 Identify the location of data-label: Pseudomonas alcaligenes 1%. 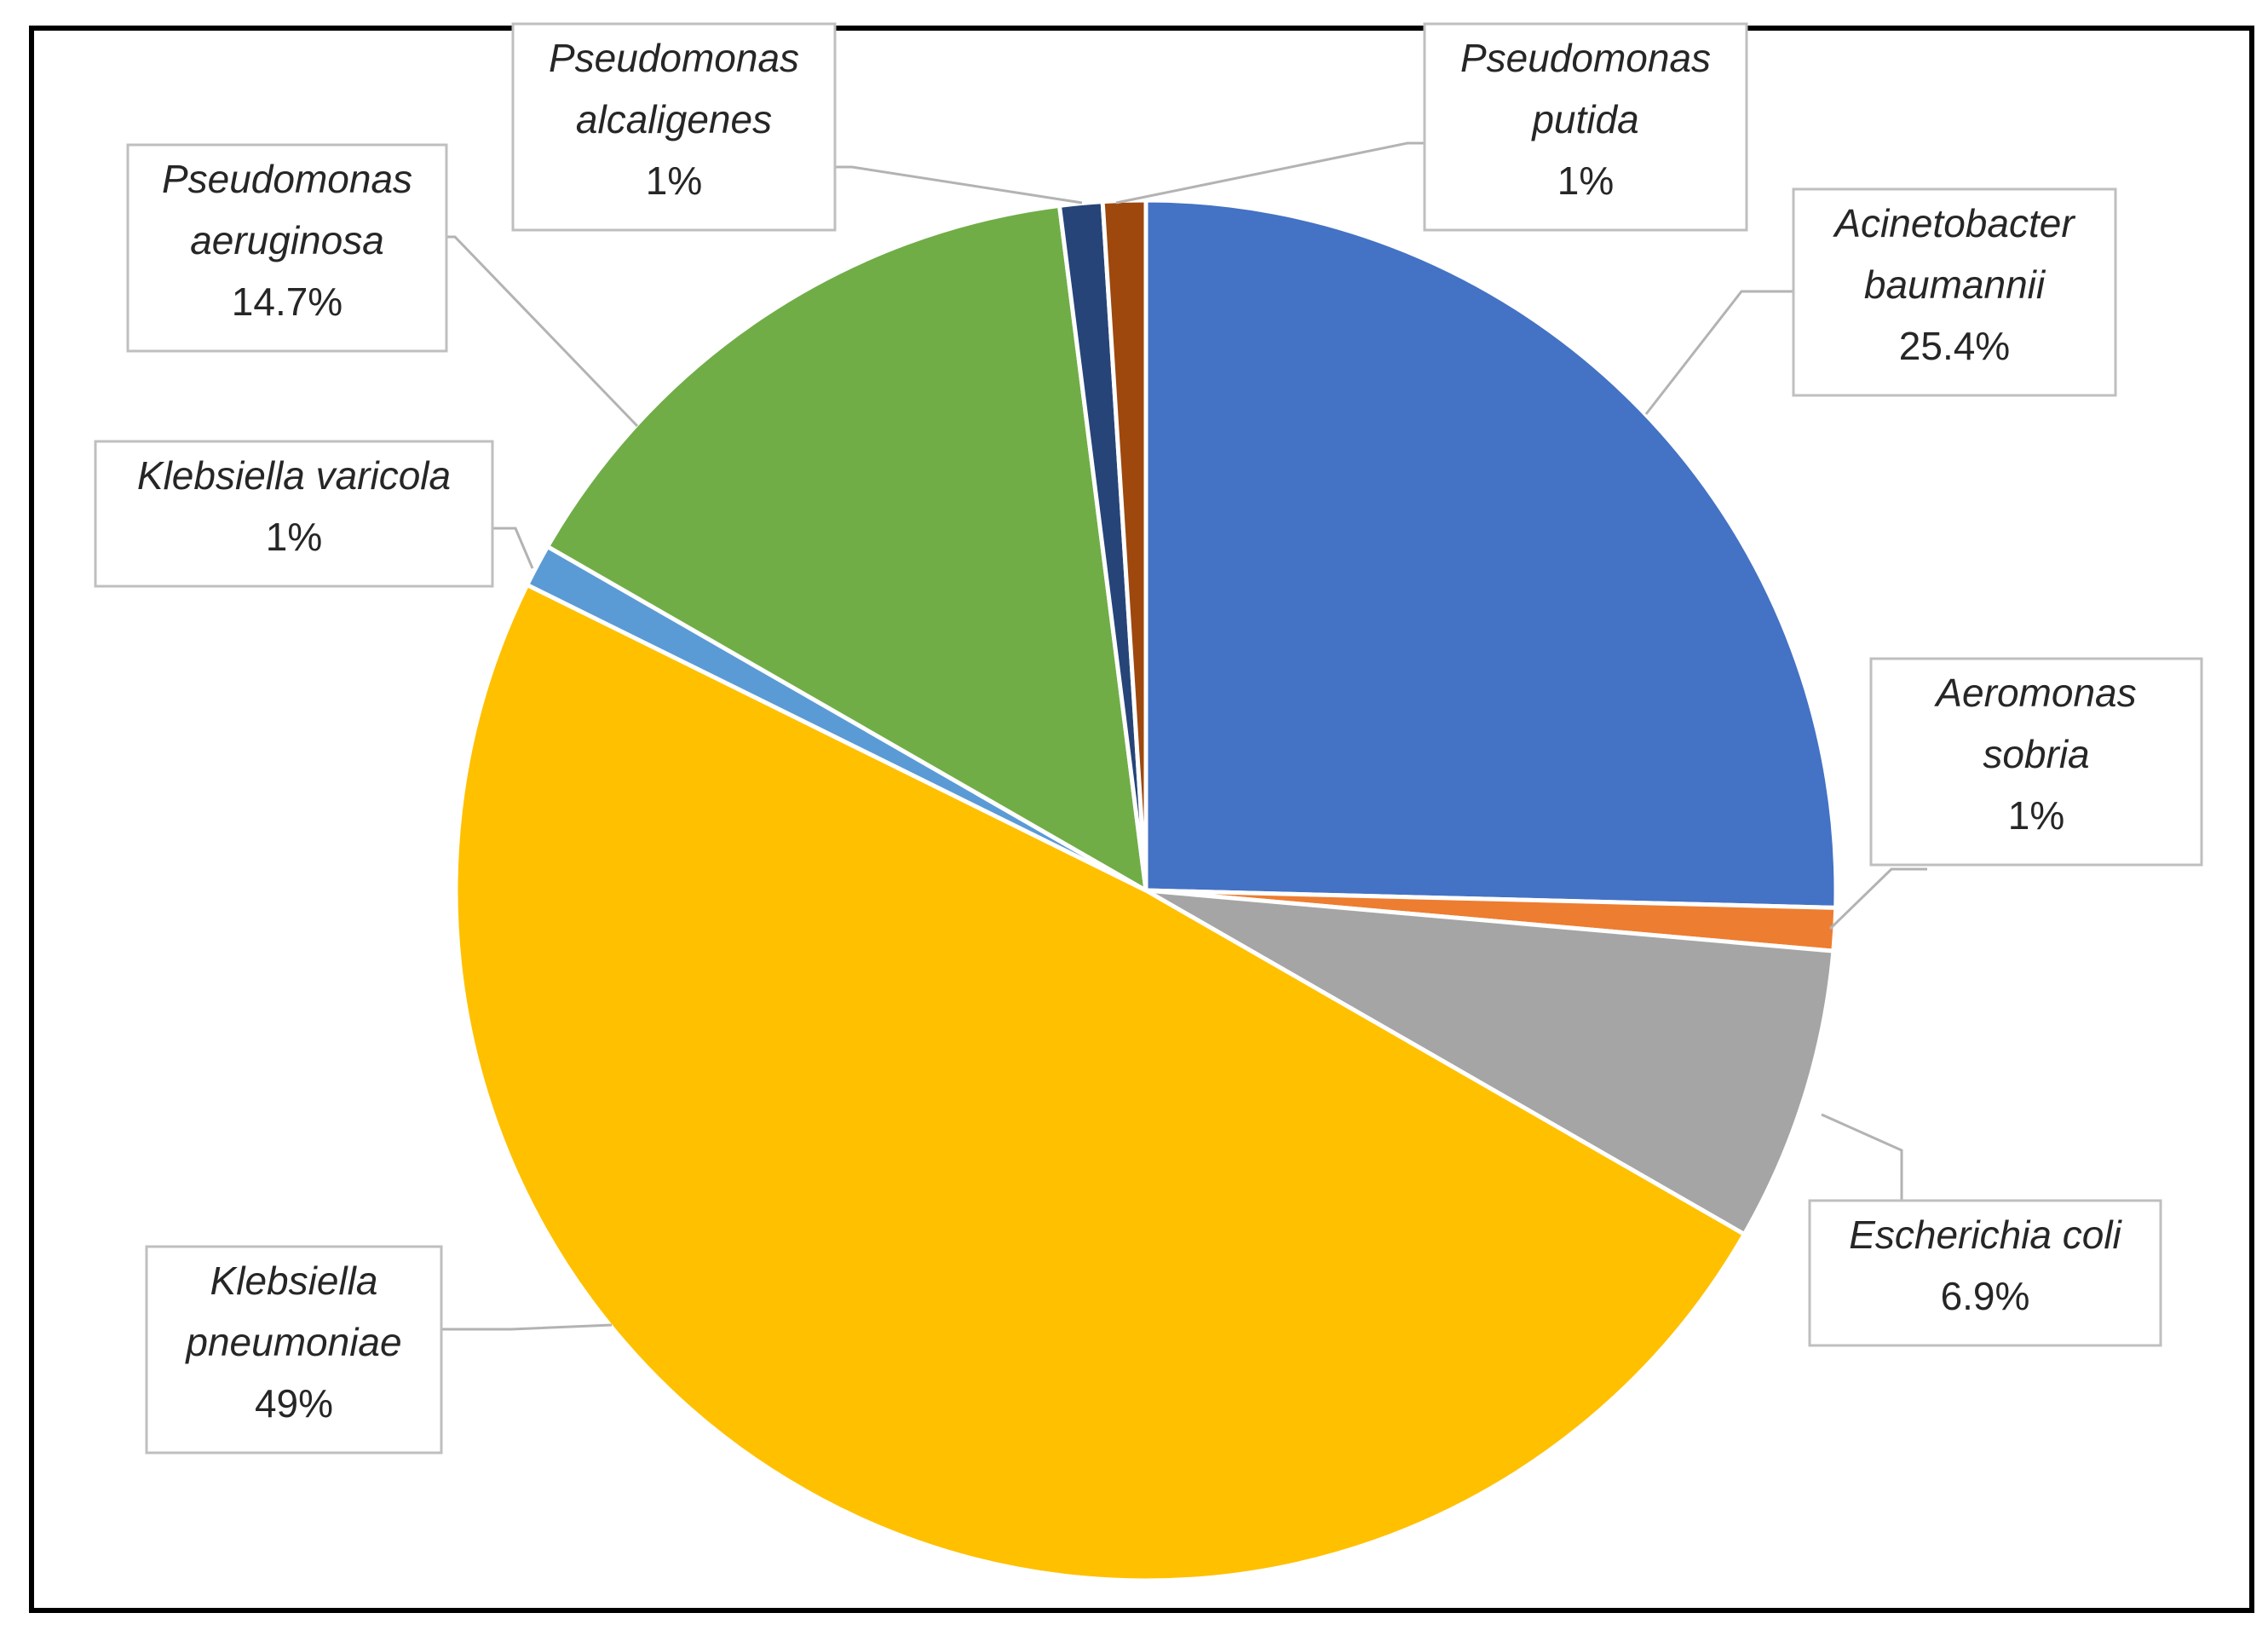
(674, 127).